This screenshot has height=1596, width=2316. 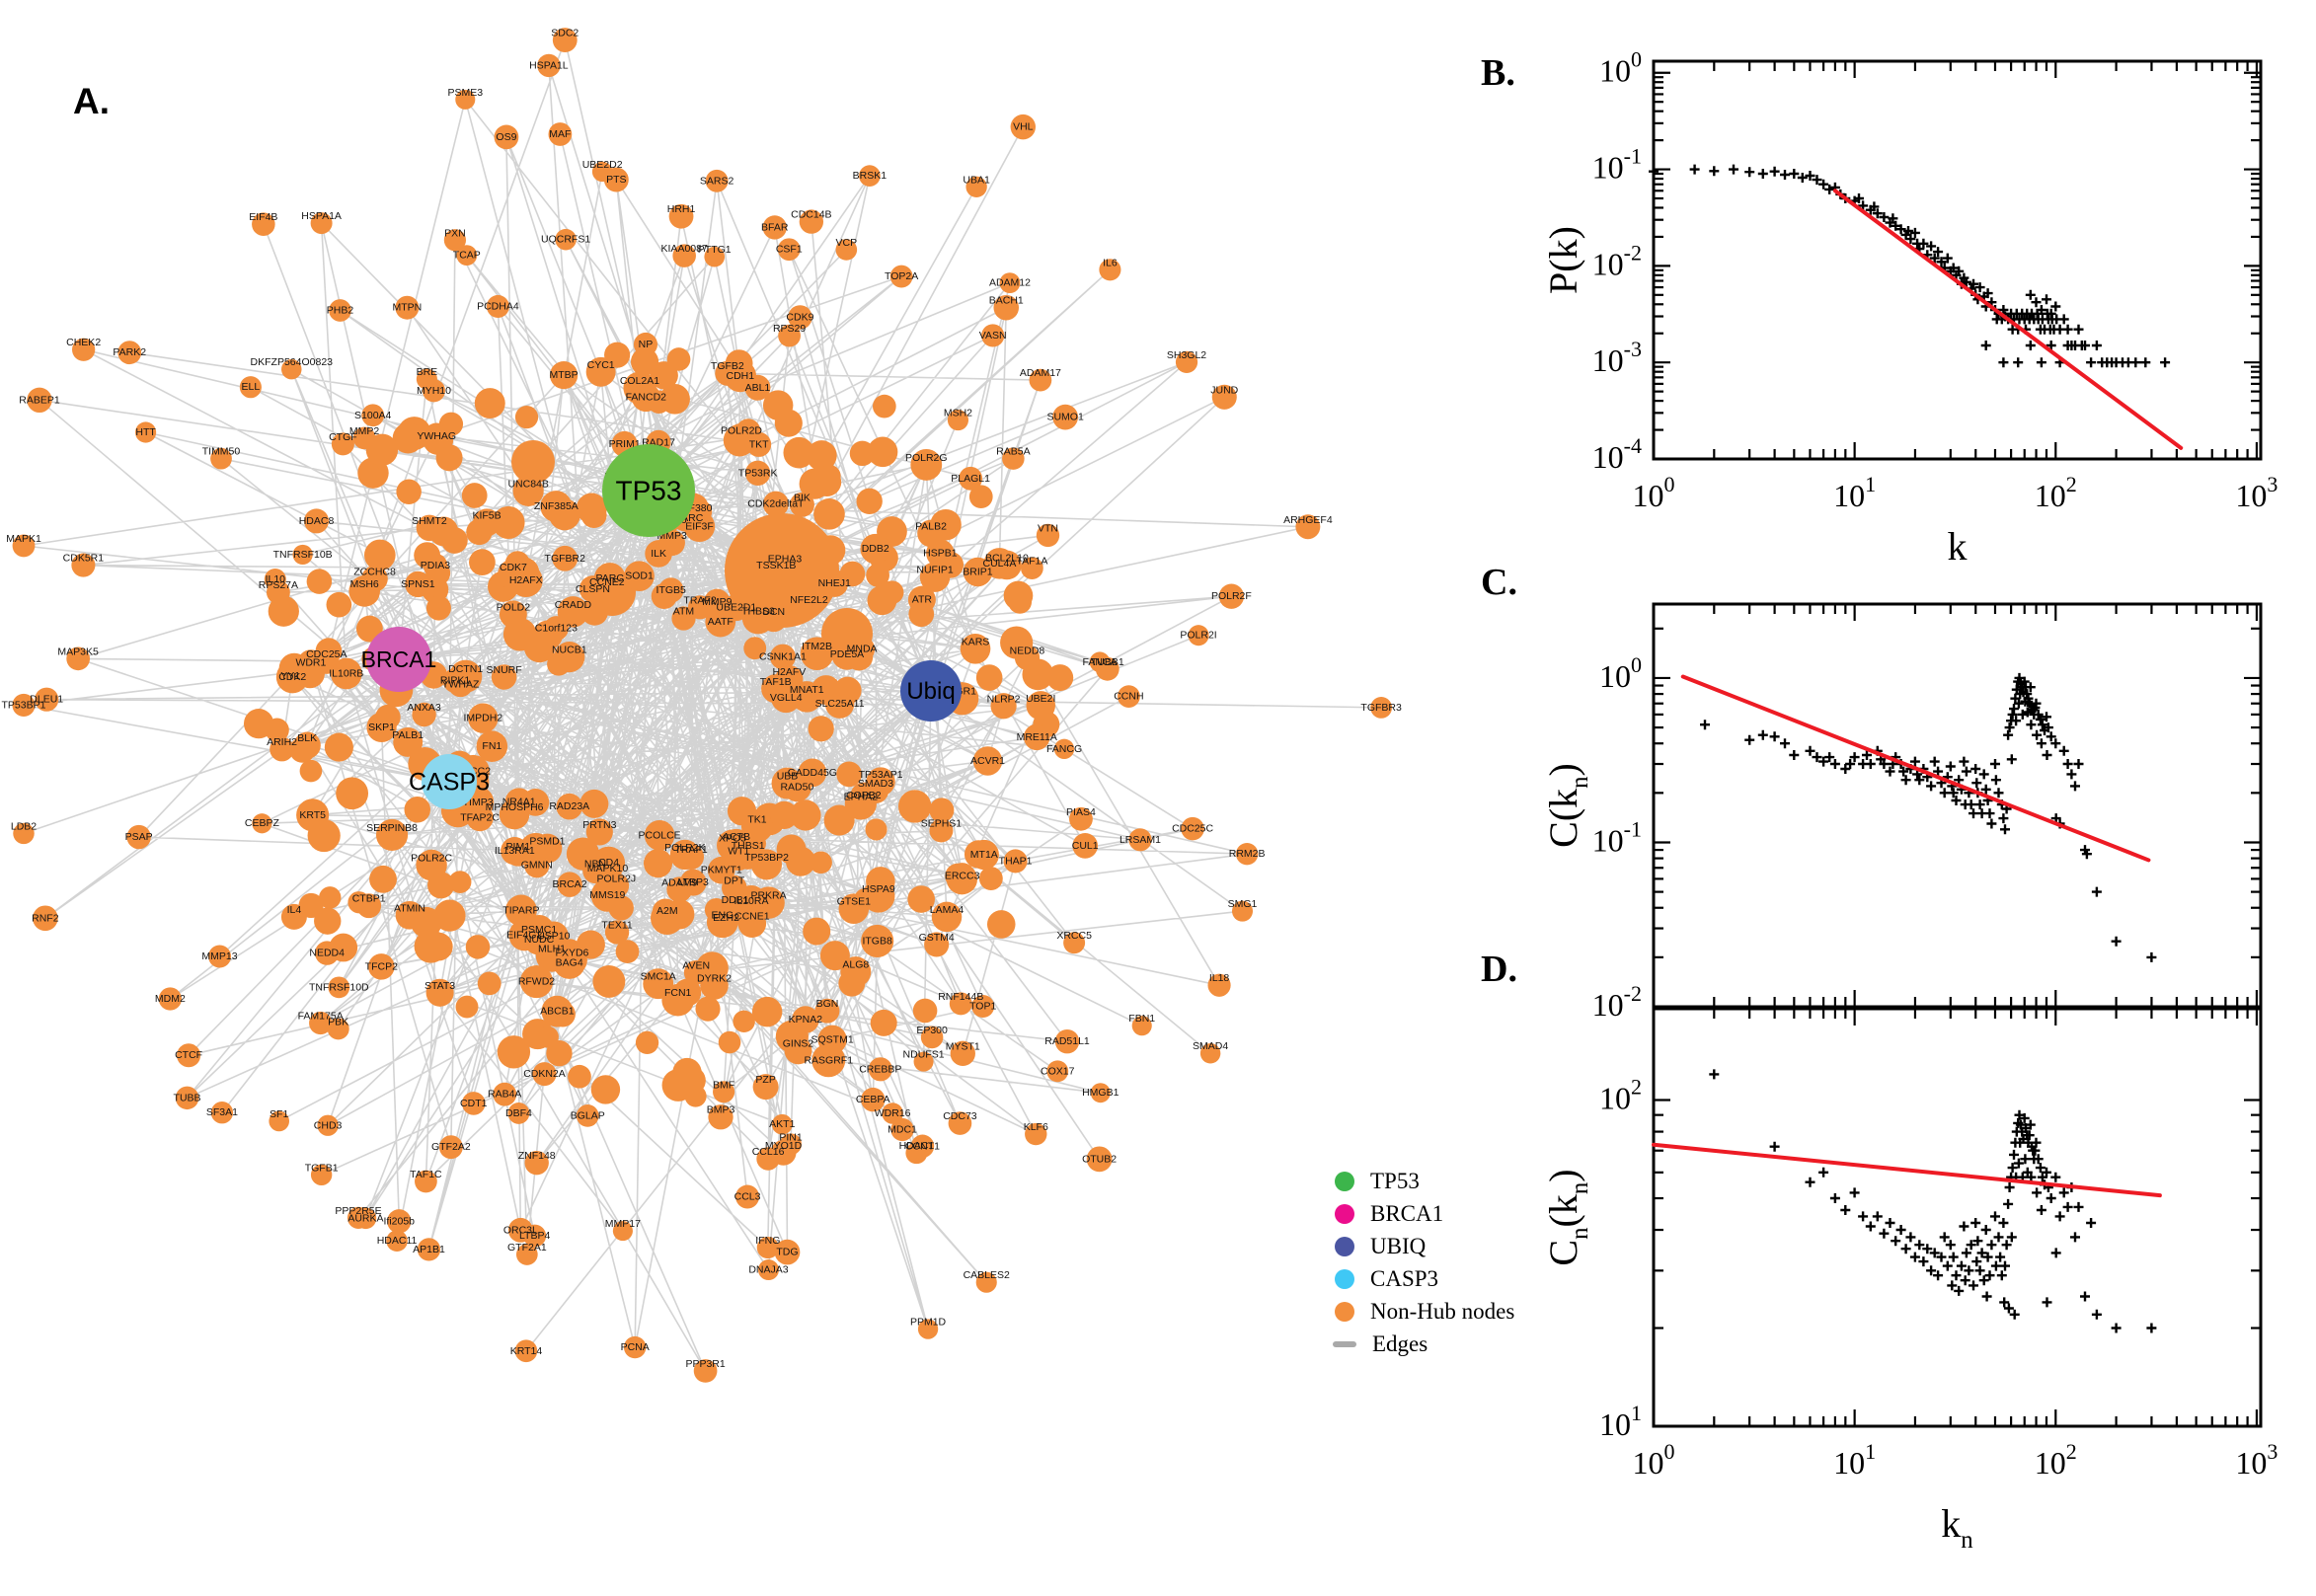 What do you see at coordinates (684, 848) in the screenshot?
I see `svg-text: POLR2K` at bounding box center [684, 848].